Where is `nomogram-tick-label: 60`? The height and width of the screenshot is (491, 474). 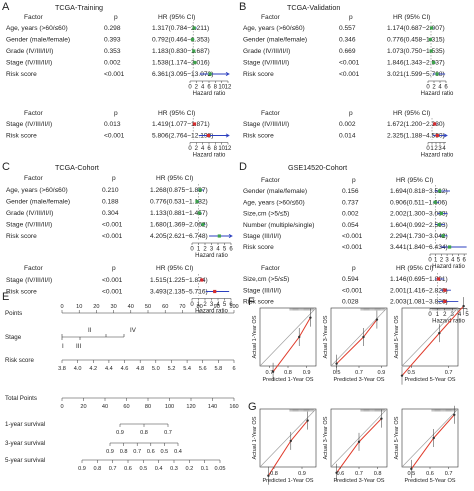
nomogram-tick-label: 60 is located at coordinates (165, 307).